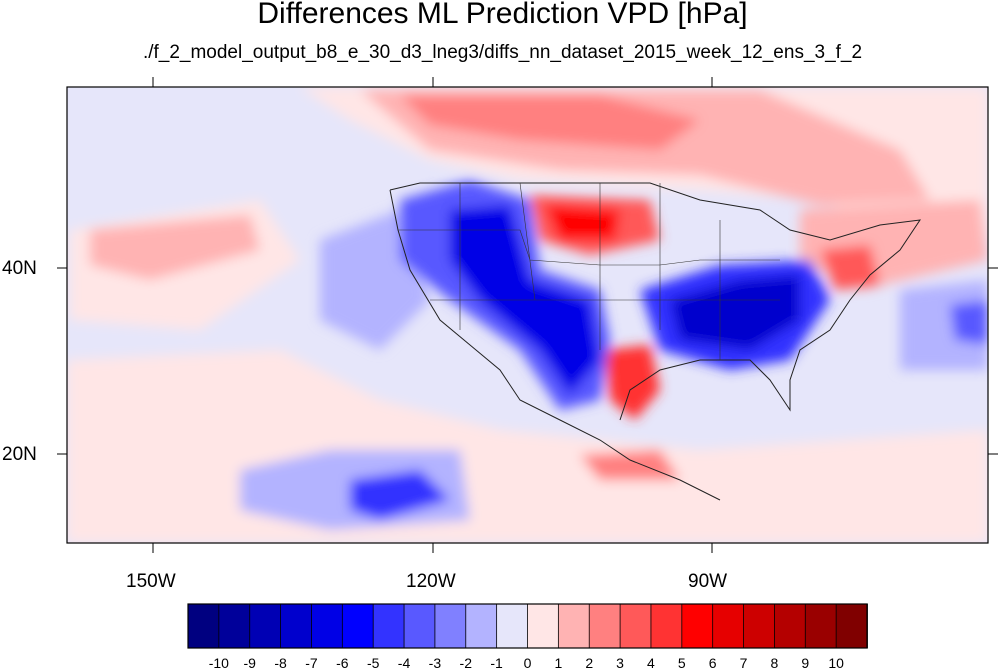 Image resolution: width=1005 pixels, height=672 pixels. What do you see at coordinates (743, 663) in the screenshot?
I see `colorbar-label: 7` at bounding box center [743, 663].